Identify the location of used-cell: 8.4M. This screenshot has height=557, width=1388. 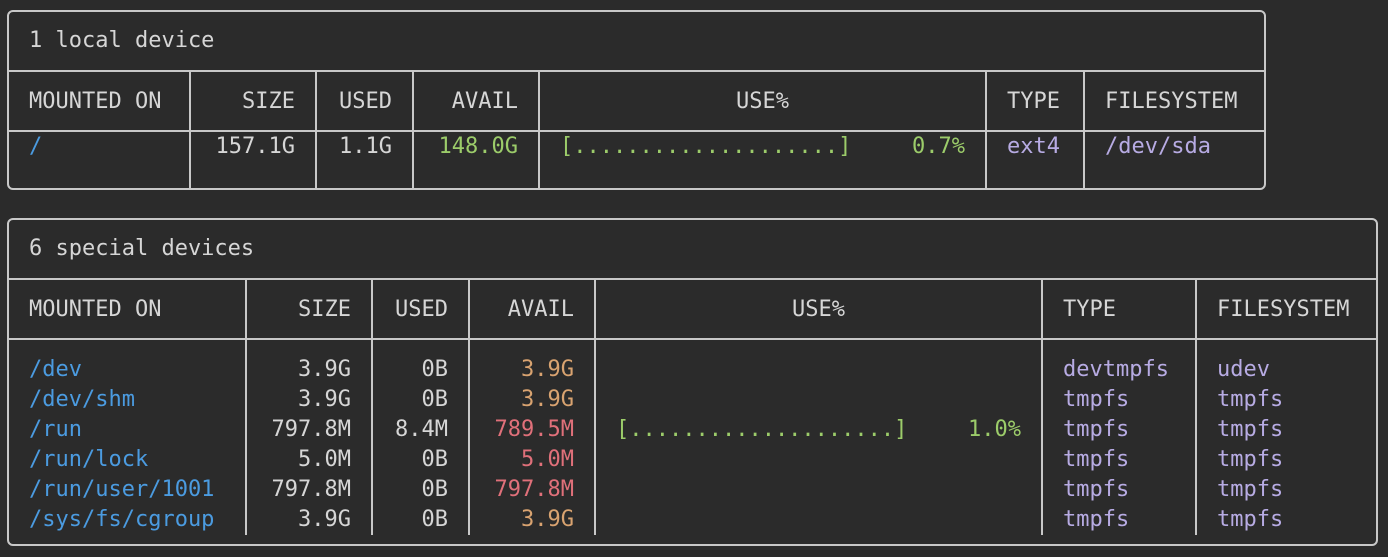
(421, 429).